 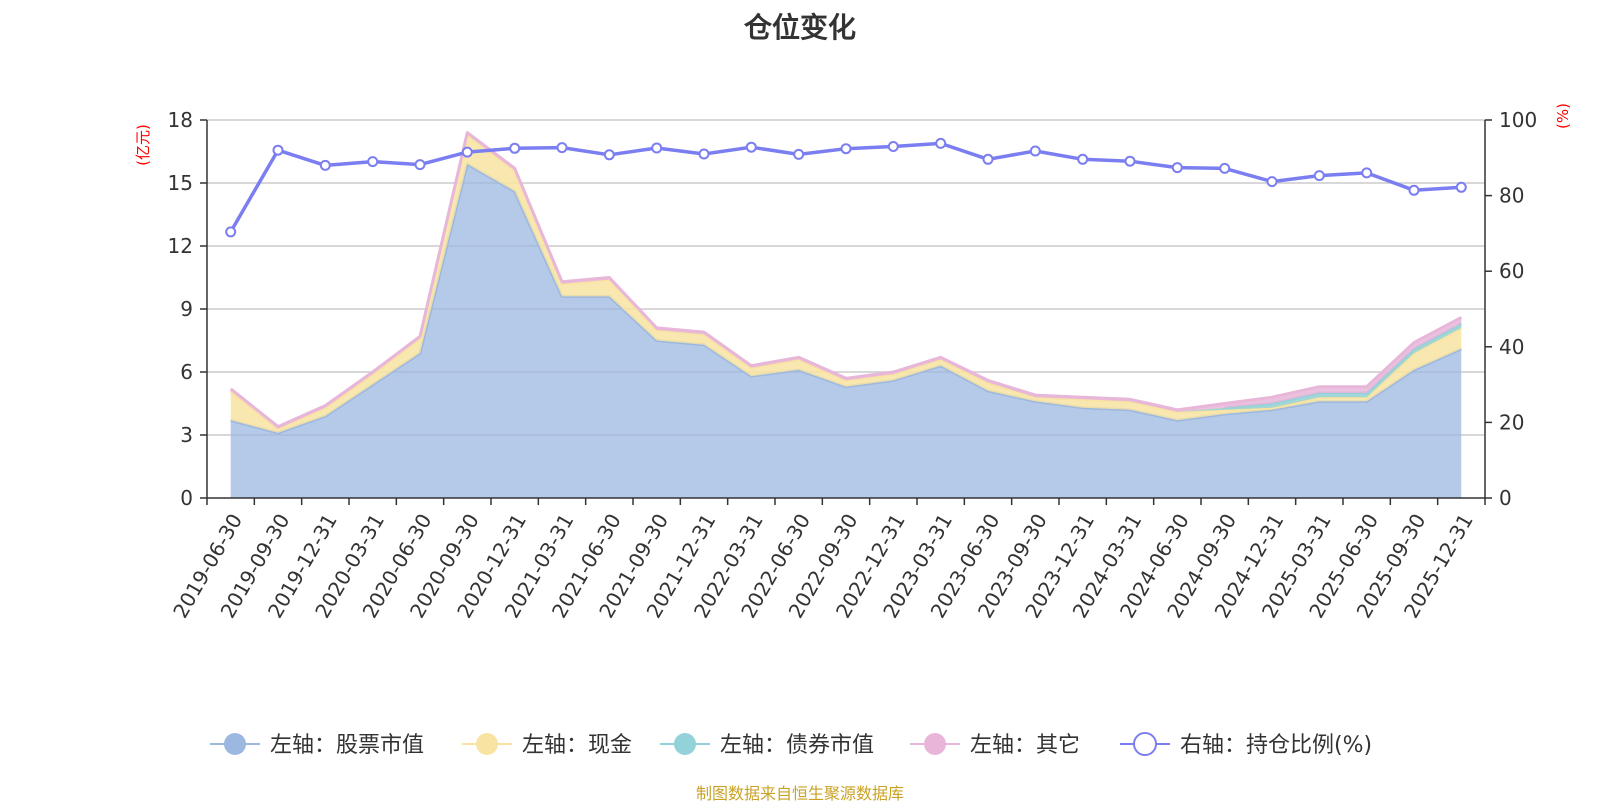 I want to click on legend-label: 左轴：债券市值, so click(x=797, y=745).